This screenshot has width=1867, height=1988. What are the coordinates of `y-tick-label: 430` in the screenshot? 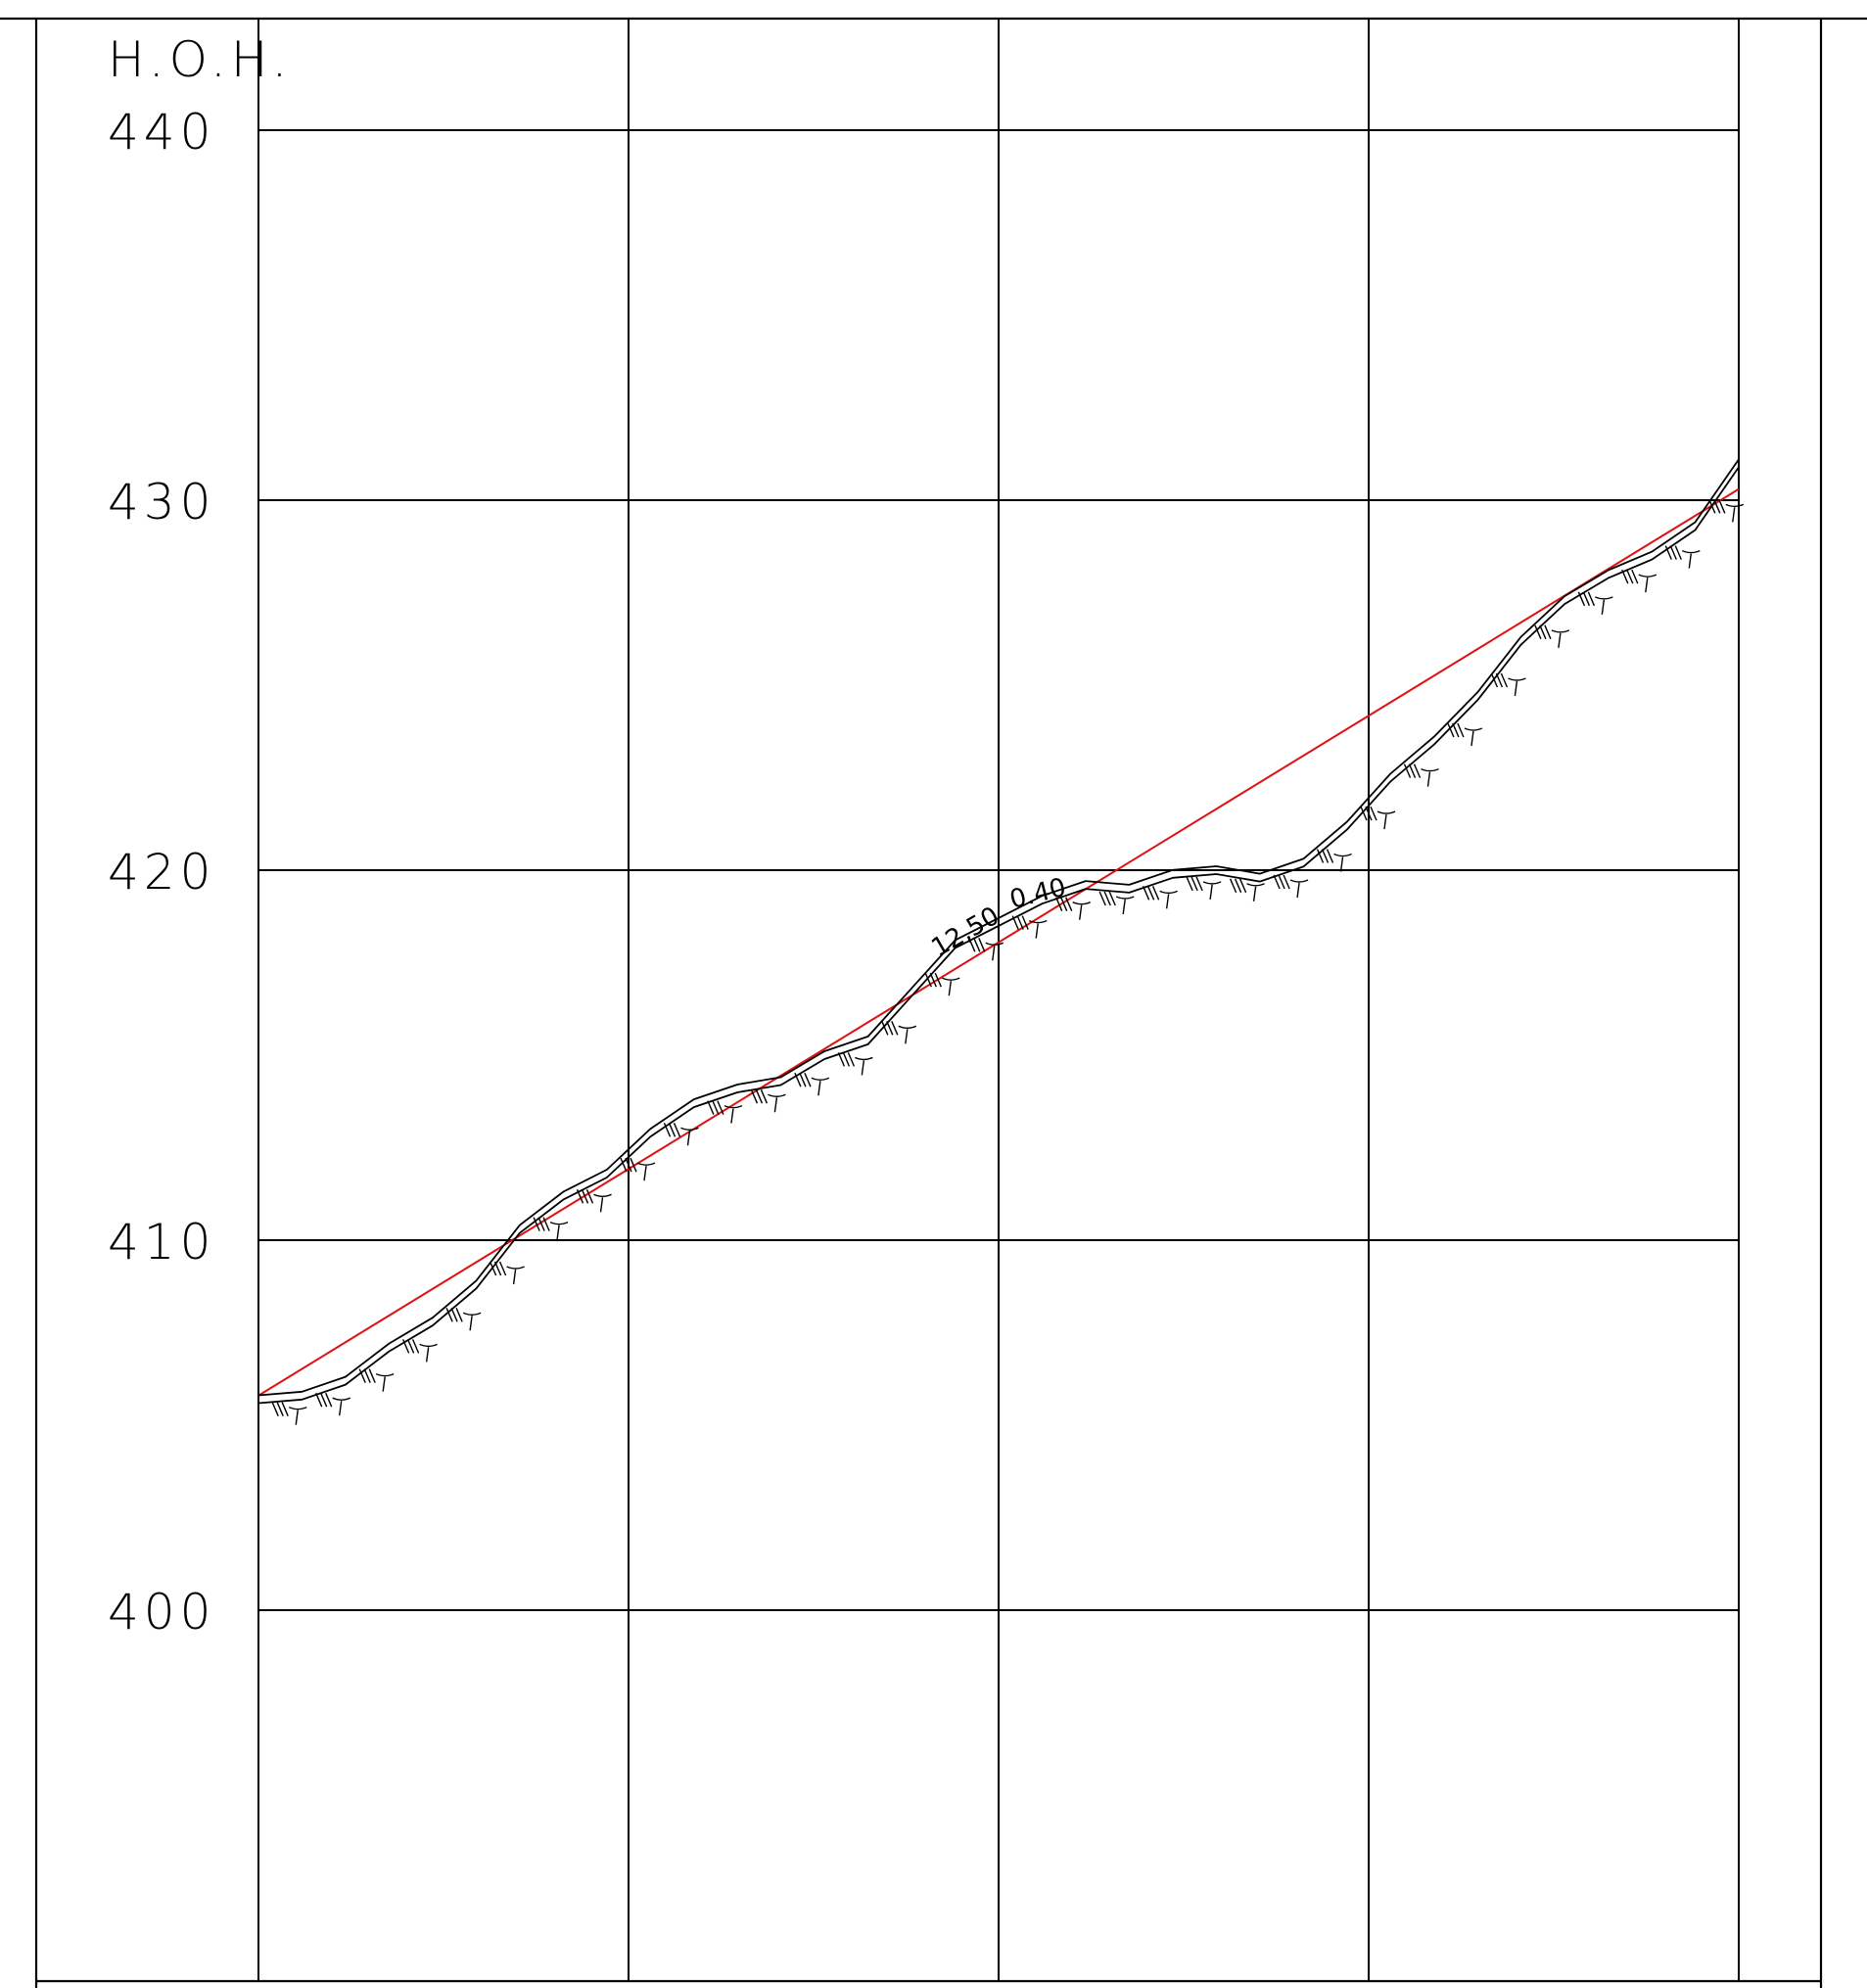 It's located at (161, 502).